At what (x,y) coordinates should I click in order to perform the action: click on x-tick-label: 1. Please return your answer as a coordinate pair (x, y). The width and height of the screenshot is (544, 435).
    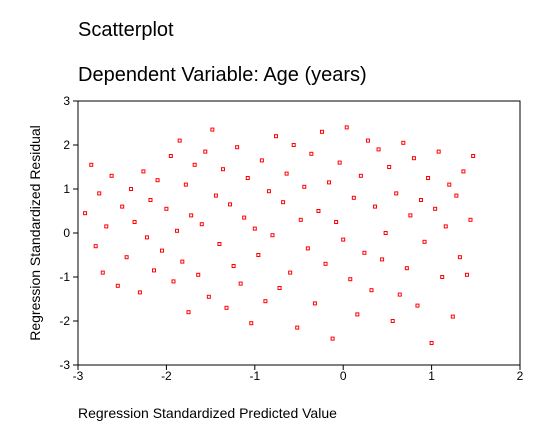
    Looking at the image, I should click on (431, 376).